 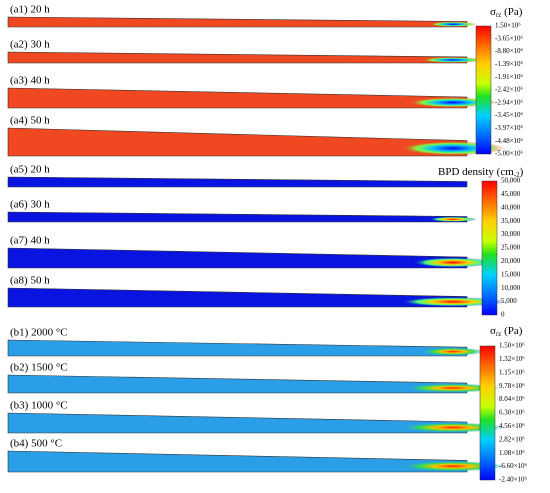 What do you see at coordinates (512, 413) in the screenshot?
I see `colorbar-tick-label: 6.30×10⁶` at bounding box center [512, 413].